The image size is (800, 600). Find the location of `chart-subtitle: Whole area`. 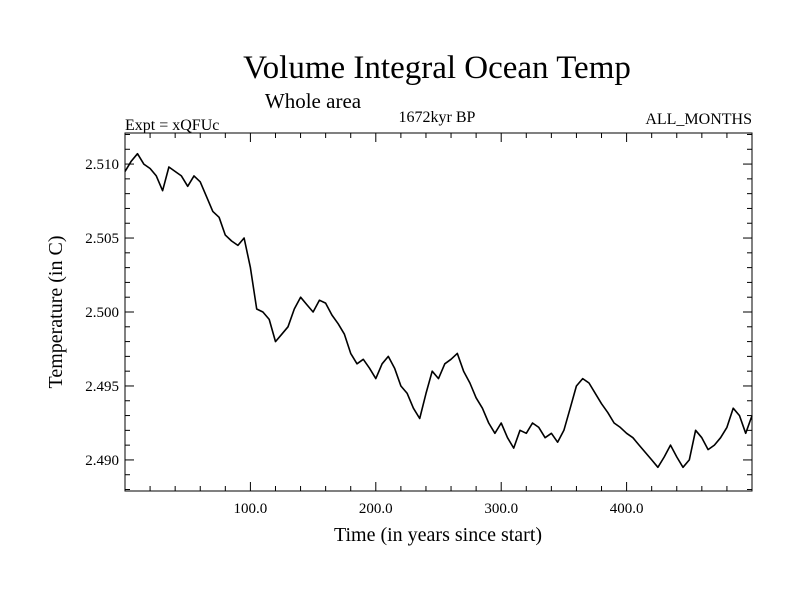

chart-subtitle: Whole area is located at coordinates (313, 101).